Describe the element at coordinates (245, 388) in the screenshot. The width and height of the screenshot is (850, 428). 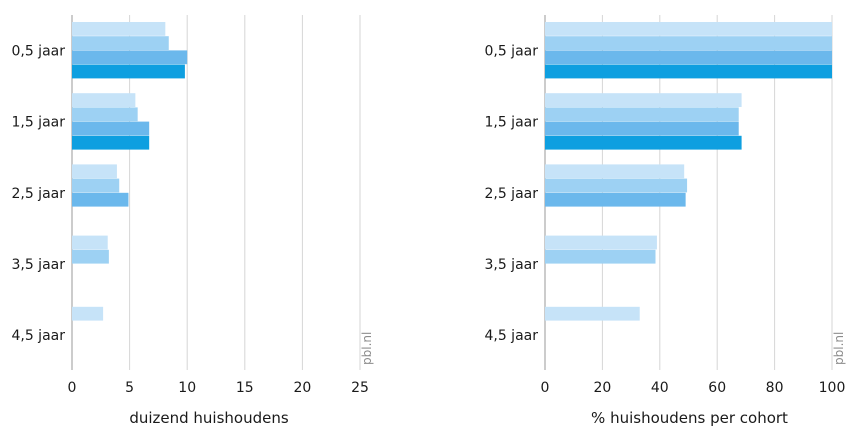
I see `x-tick-label: 15` at that location.